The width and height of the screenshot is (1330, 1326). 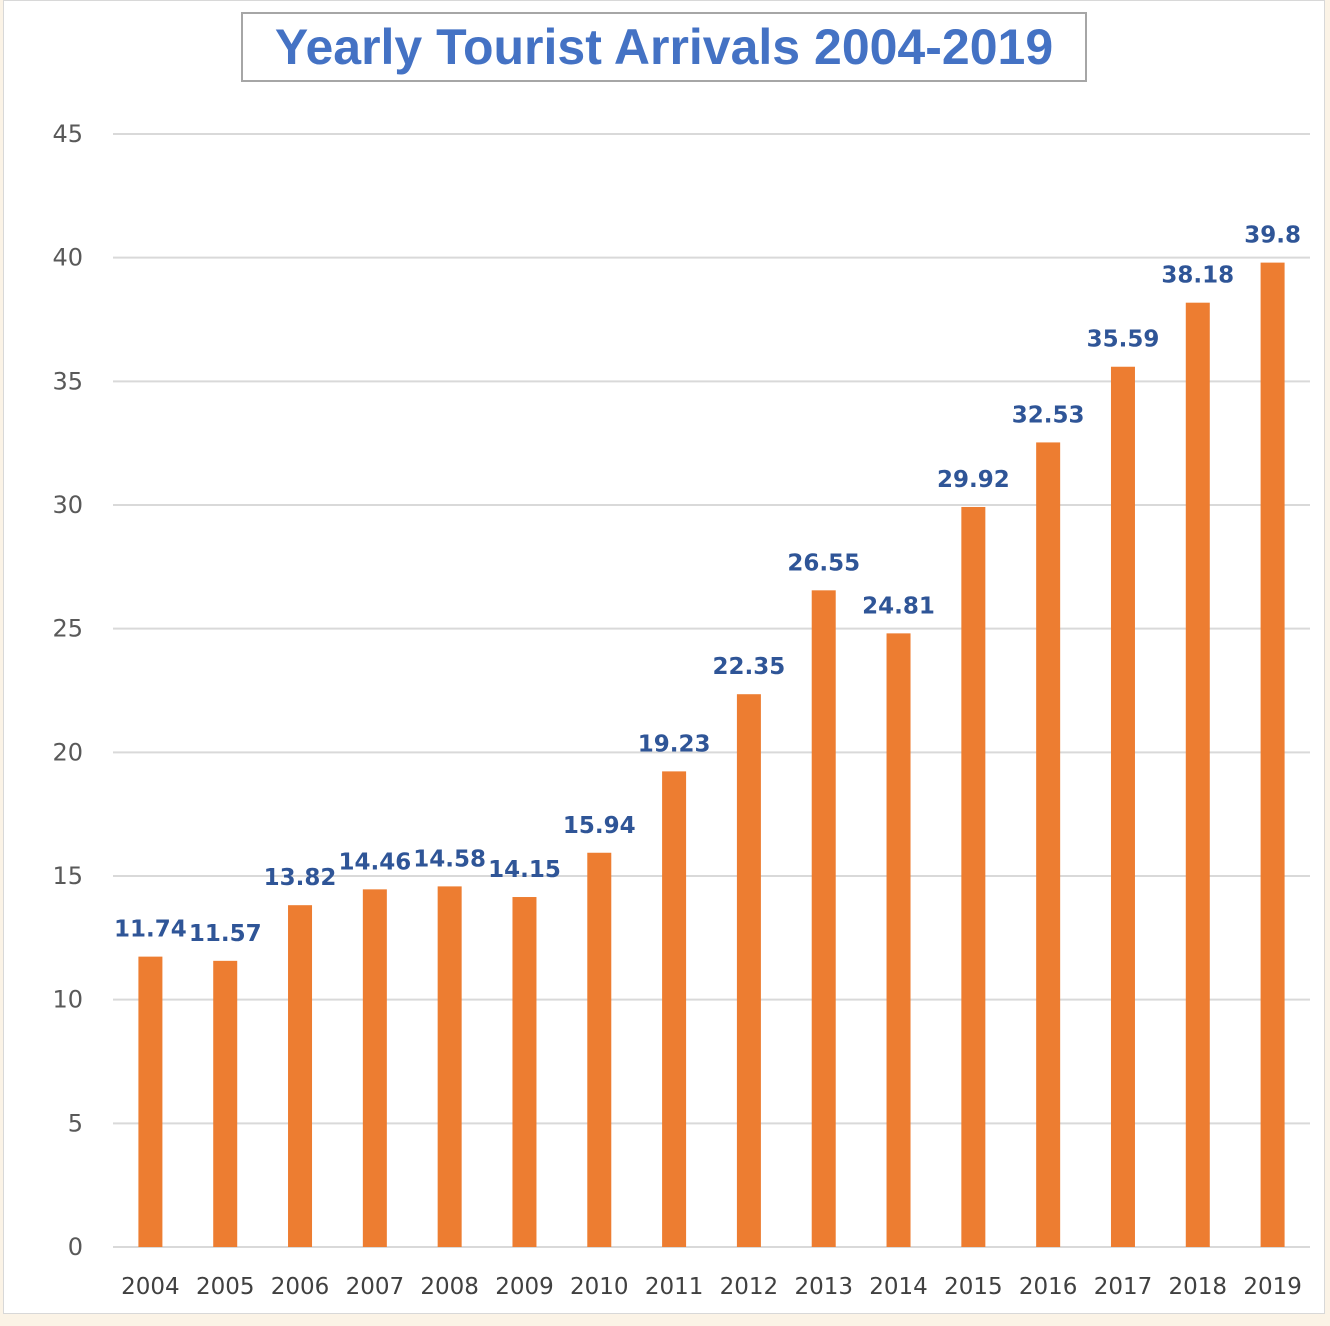 What do you see at coordinates (674, 744) in the screenshot?
I see `data-label: 19.23` at bounding box center [674, 744].